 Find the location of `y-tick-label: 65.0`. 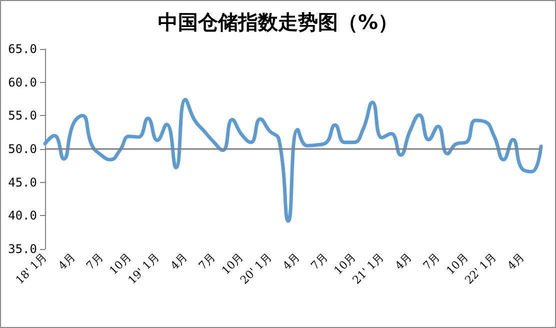

y-tick-label: 65.0 is located at coordinates (22, 49).